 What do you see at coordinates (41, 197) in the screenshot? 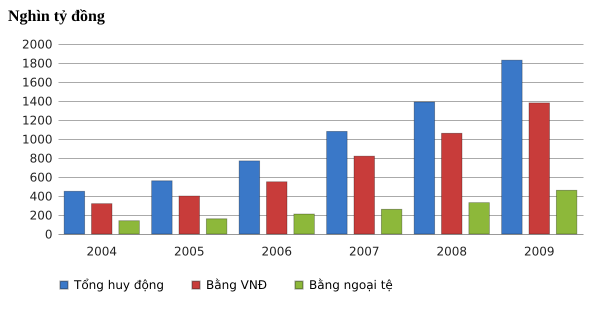
I see `y-tick-label: 400` at bounding box center [41, 197].